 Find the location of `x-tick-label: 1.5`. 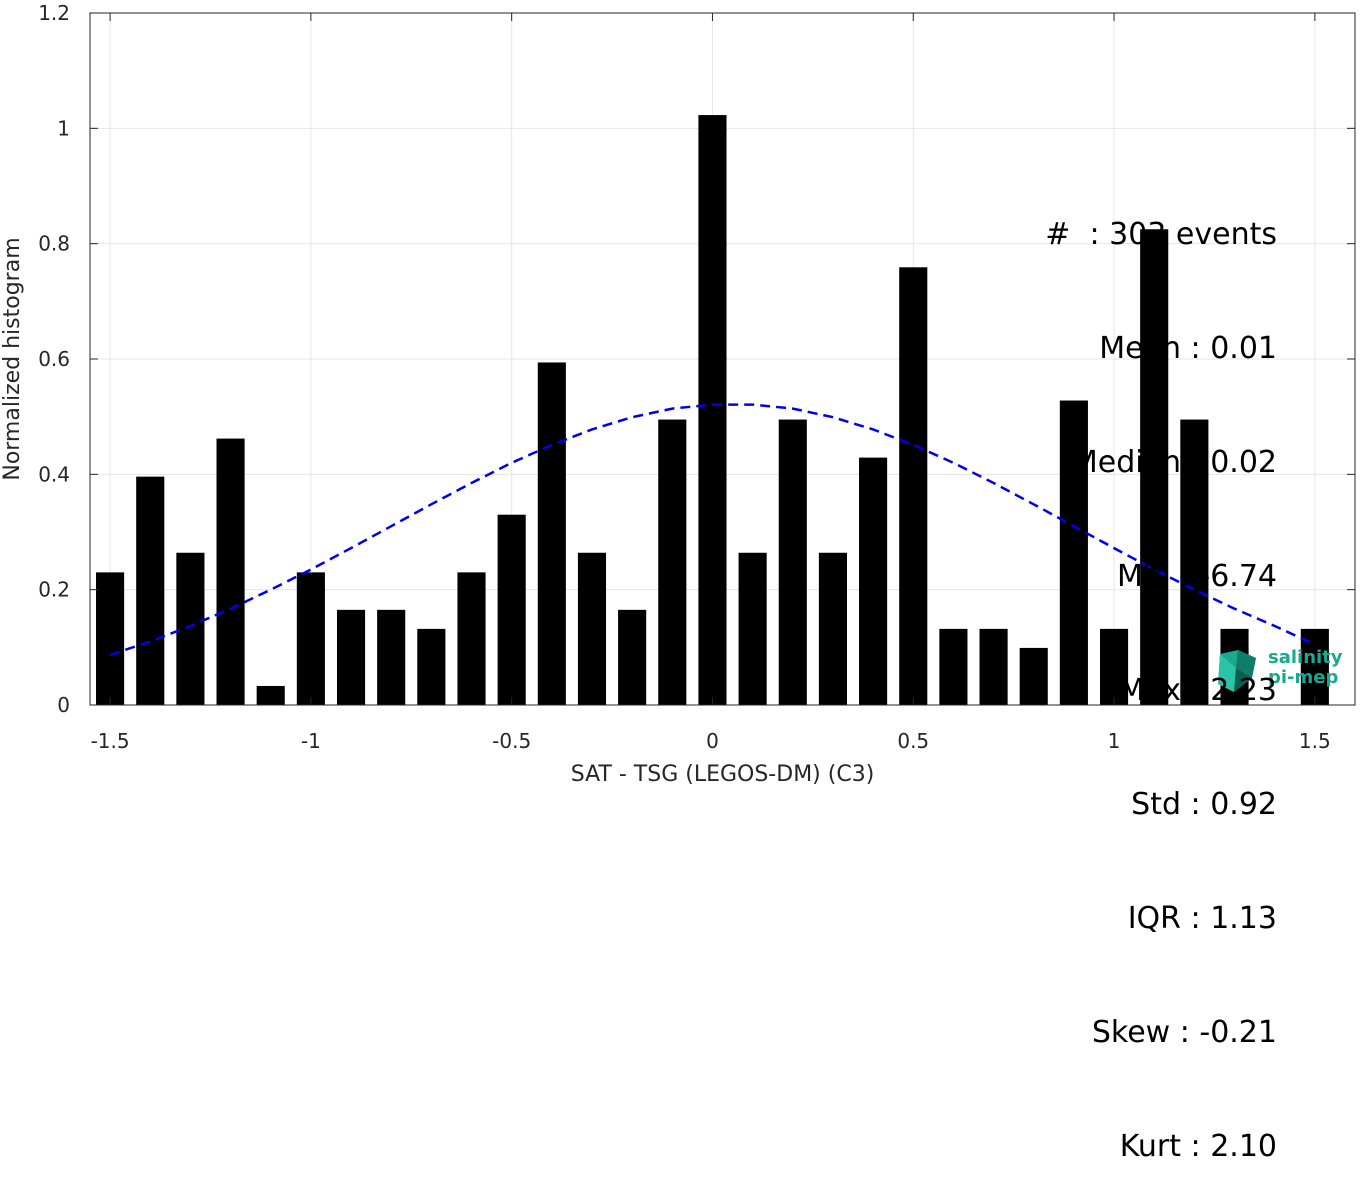

x-tick-label: 1.5 is located at coordinates (1315, 741).